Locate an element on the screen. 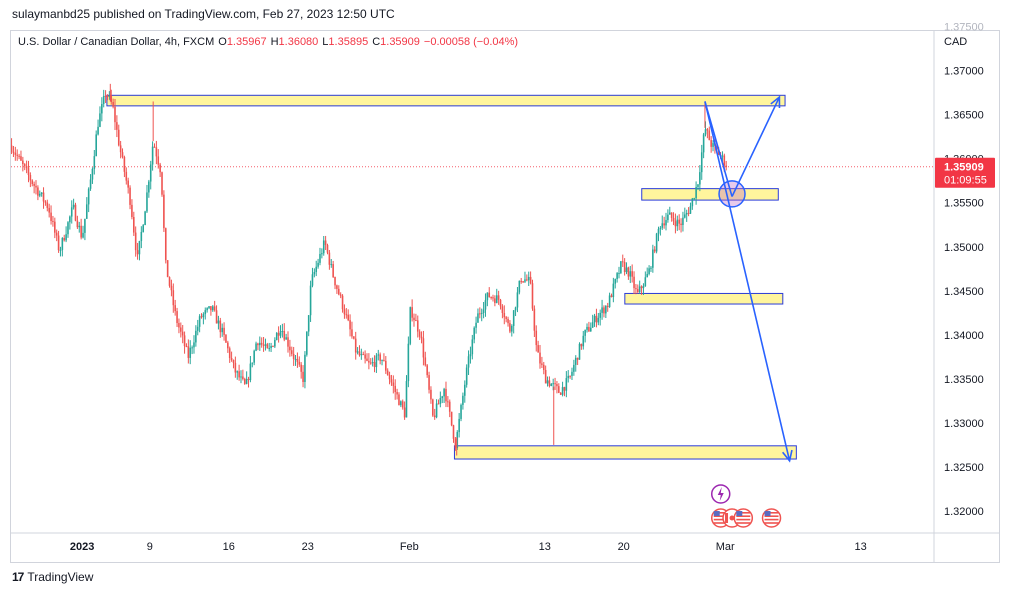  time-tick-label: 2023 is located at coordinates (82, 547).